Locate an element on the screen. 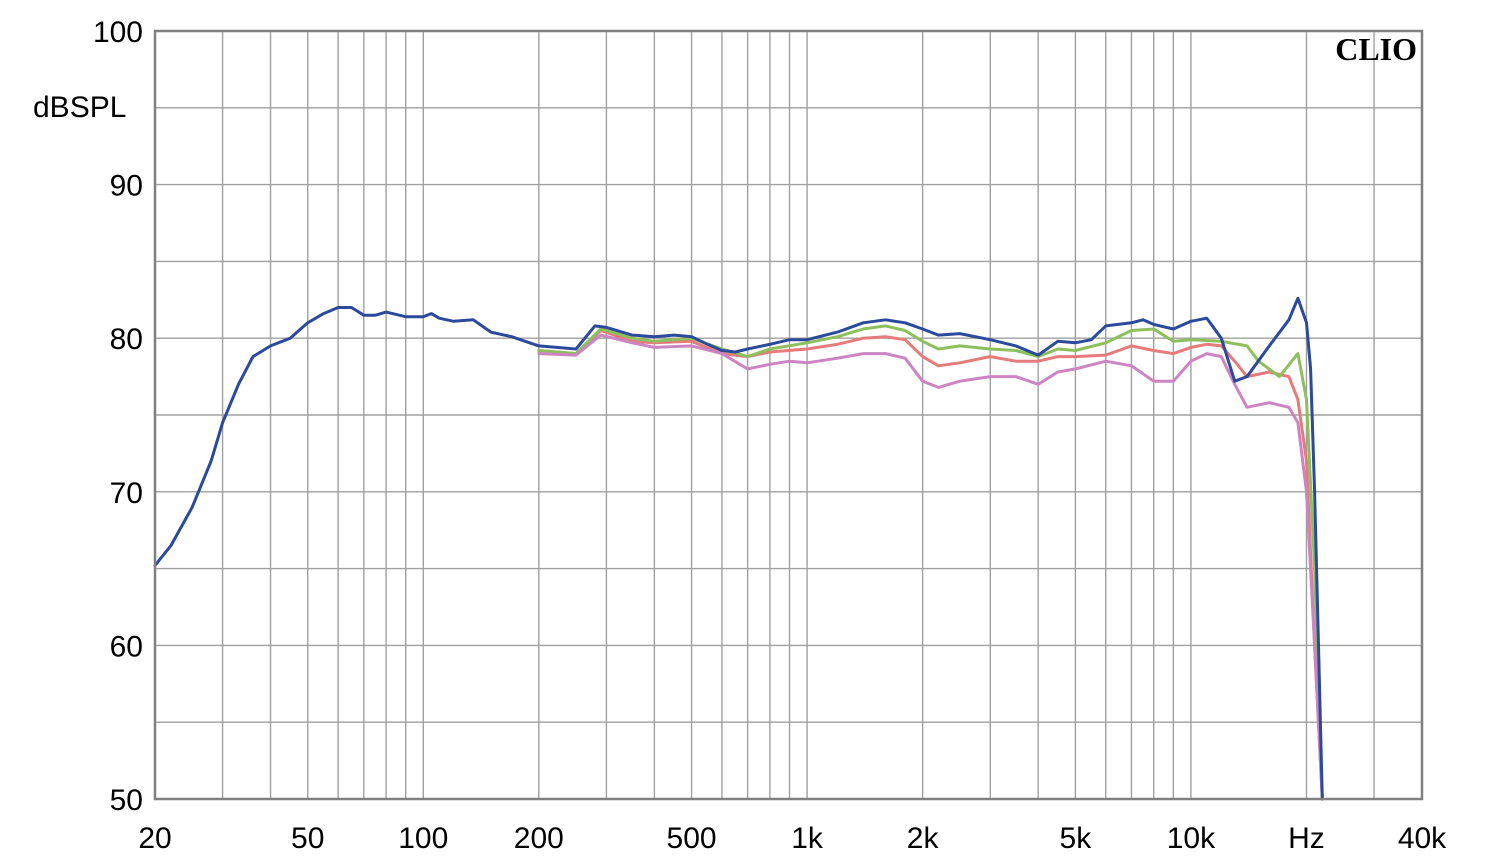  x-tick-label: 40k is located at coordinates (1422, 838).